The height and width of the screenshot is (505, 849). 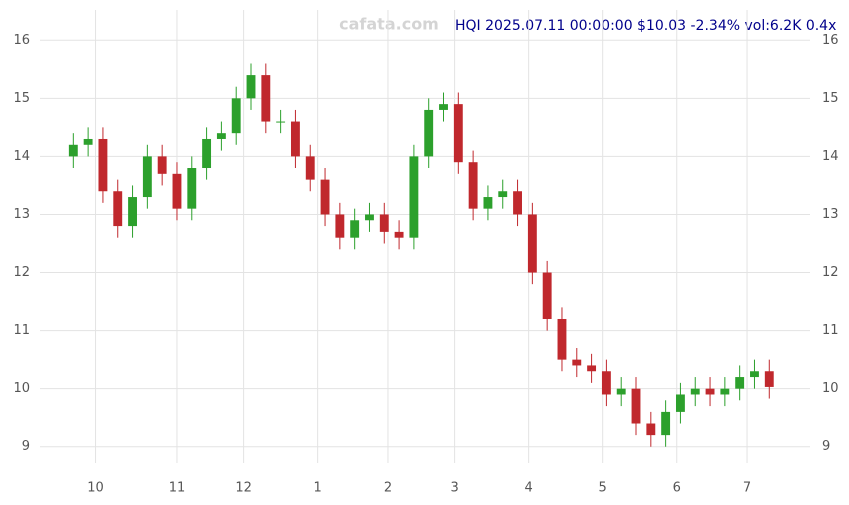 I want to click on watermark: cafata.com, so click(x=389, y=24).